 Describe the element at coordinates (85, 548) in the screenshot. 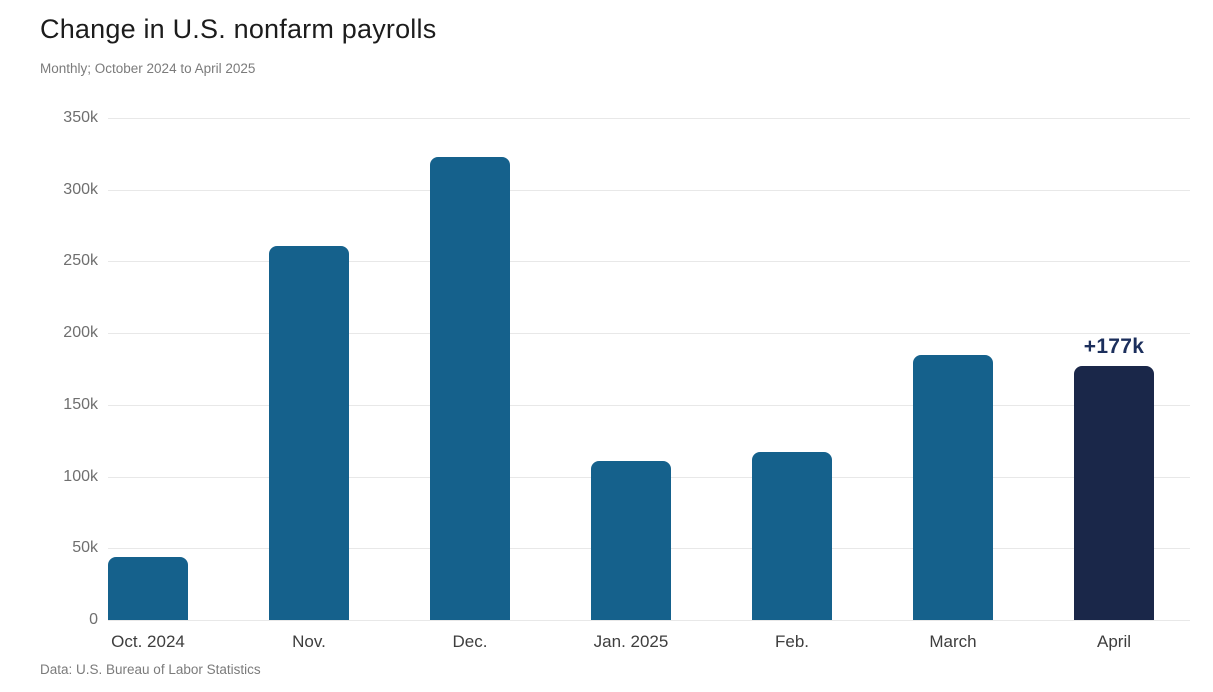

I see `y-axis-tick-label: 50k` at that location.